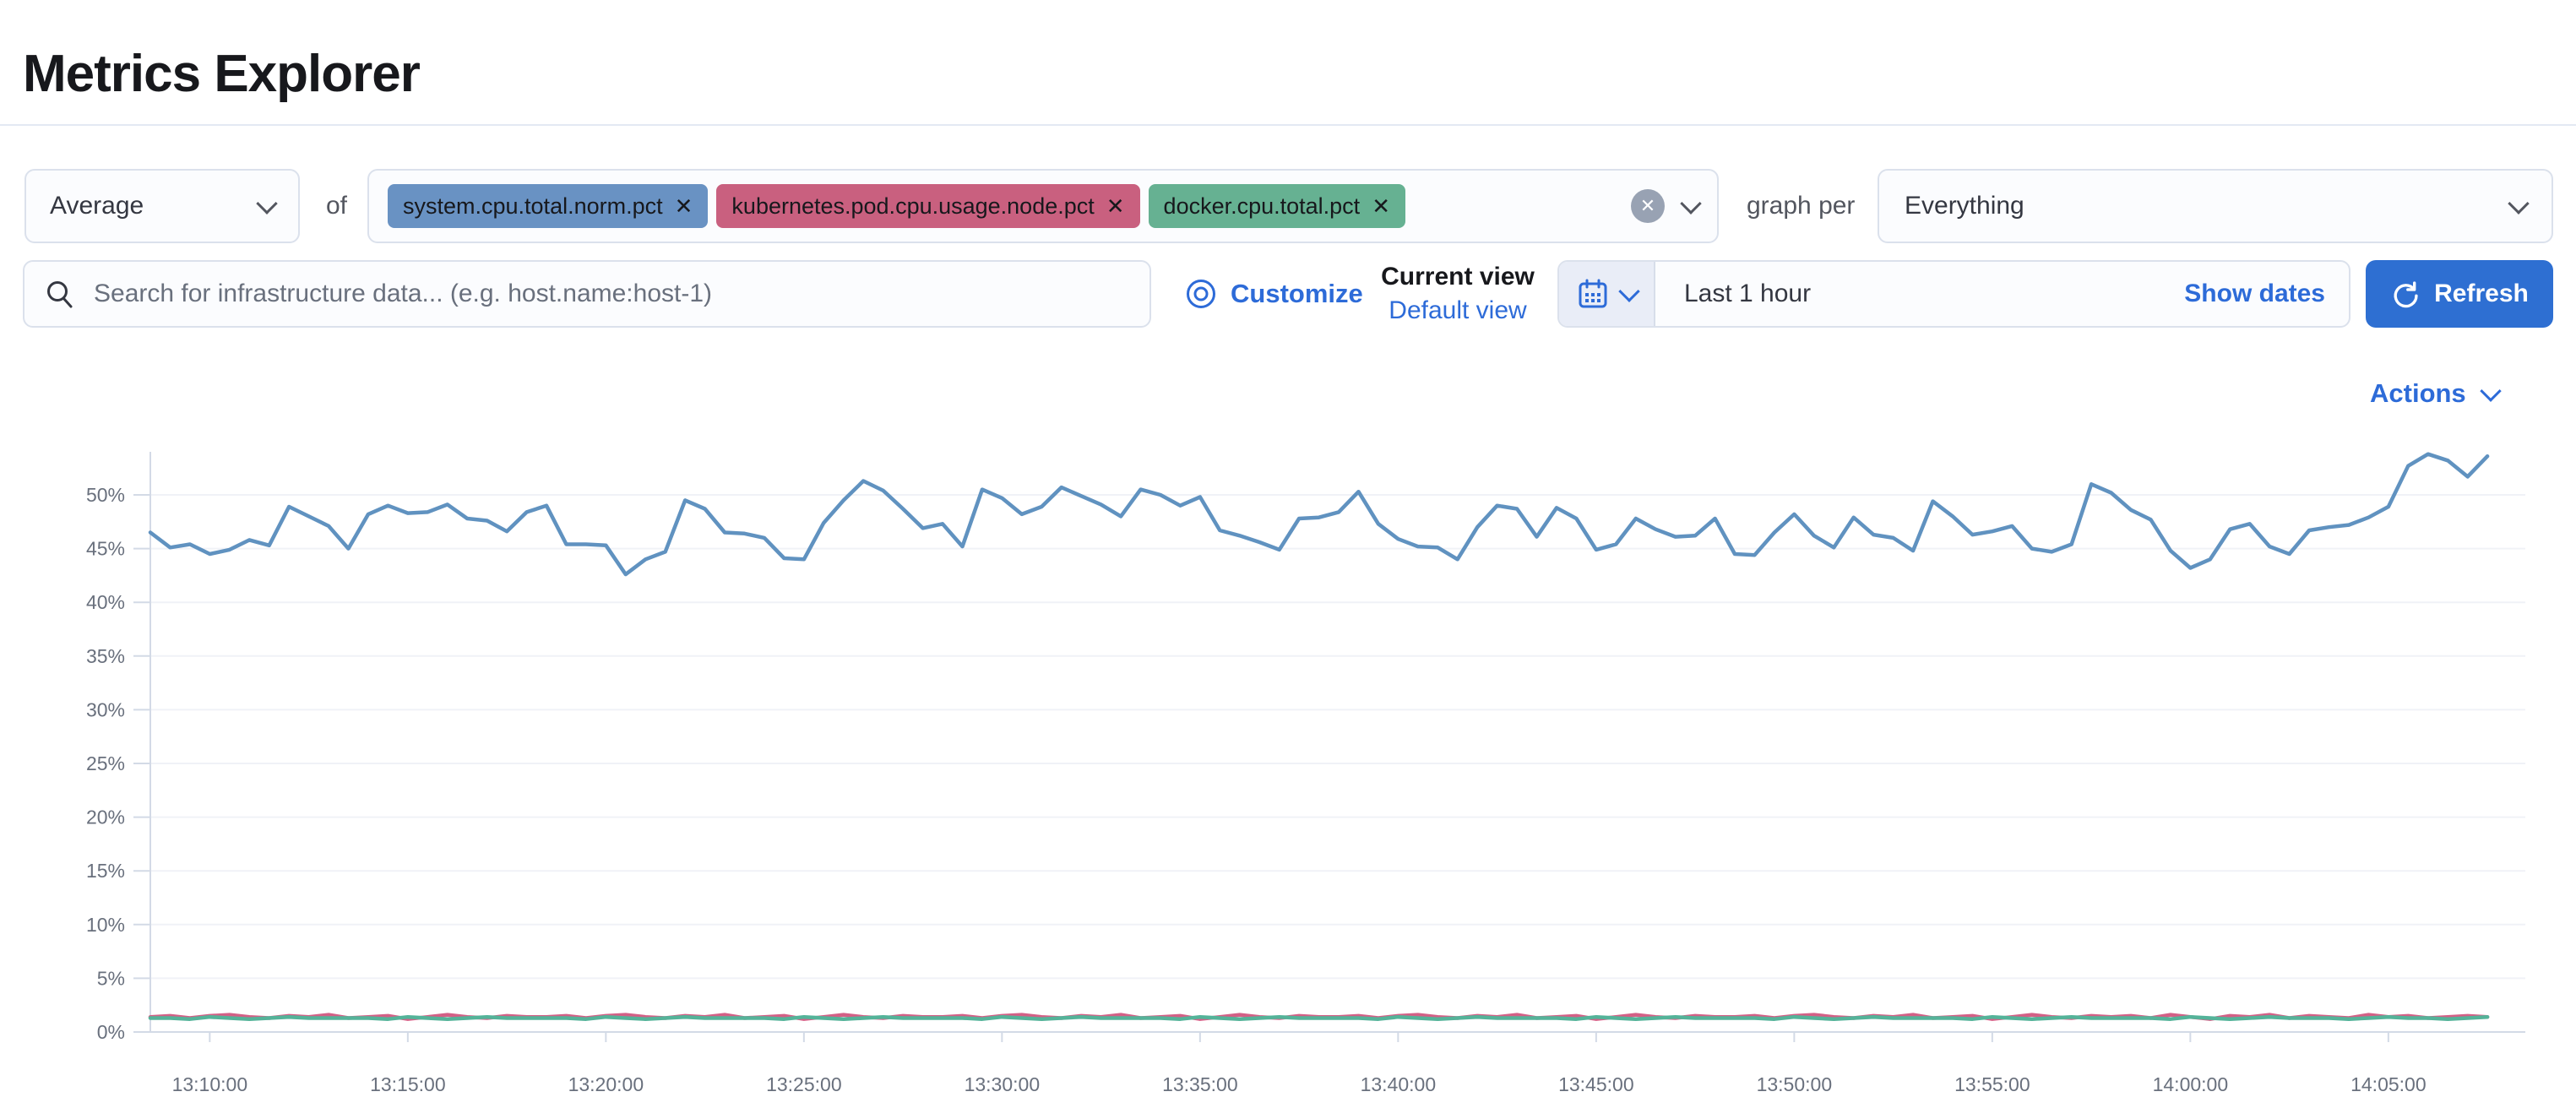 Image resolution: width=2576 pixels, height=1108 pixels. What do you see at coordinates (1748, 293) in the screenshot?
I see `date-range-label: Last 1 hour` at bounding box center [1748, 293].